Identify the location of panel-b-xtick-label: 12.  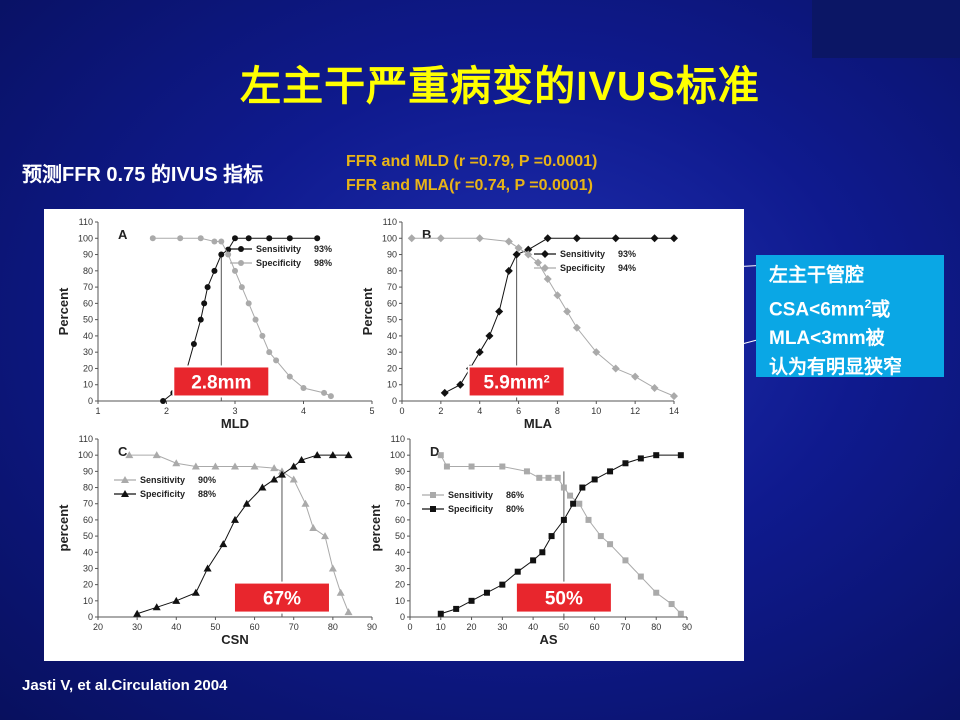
(635, 411).